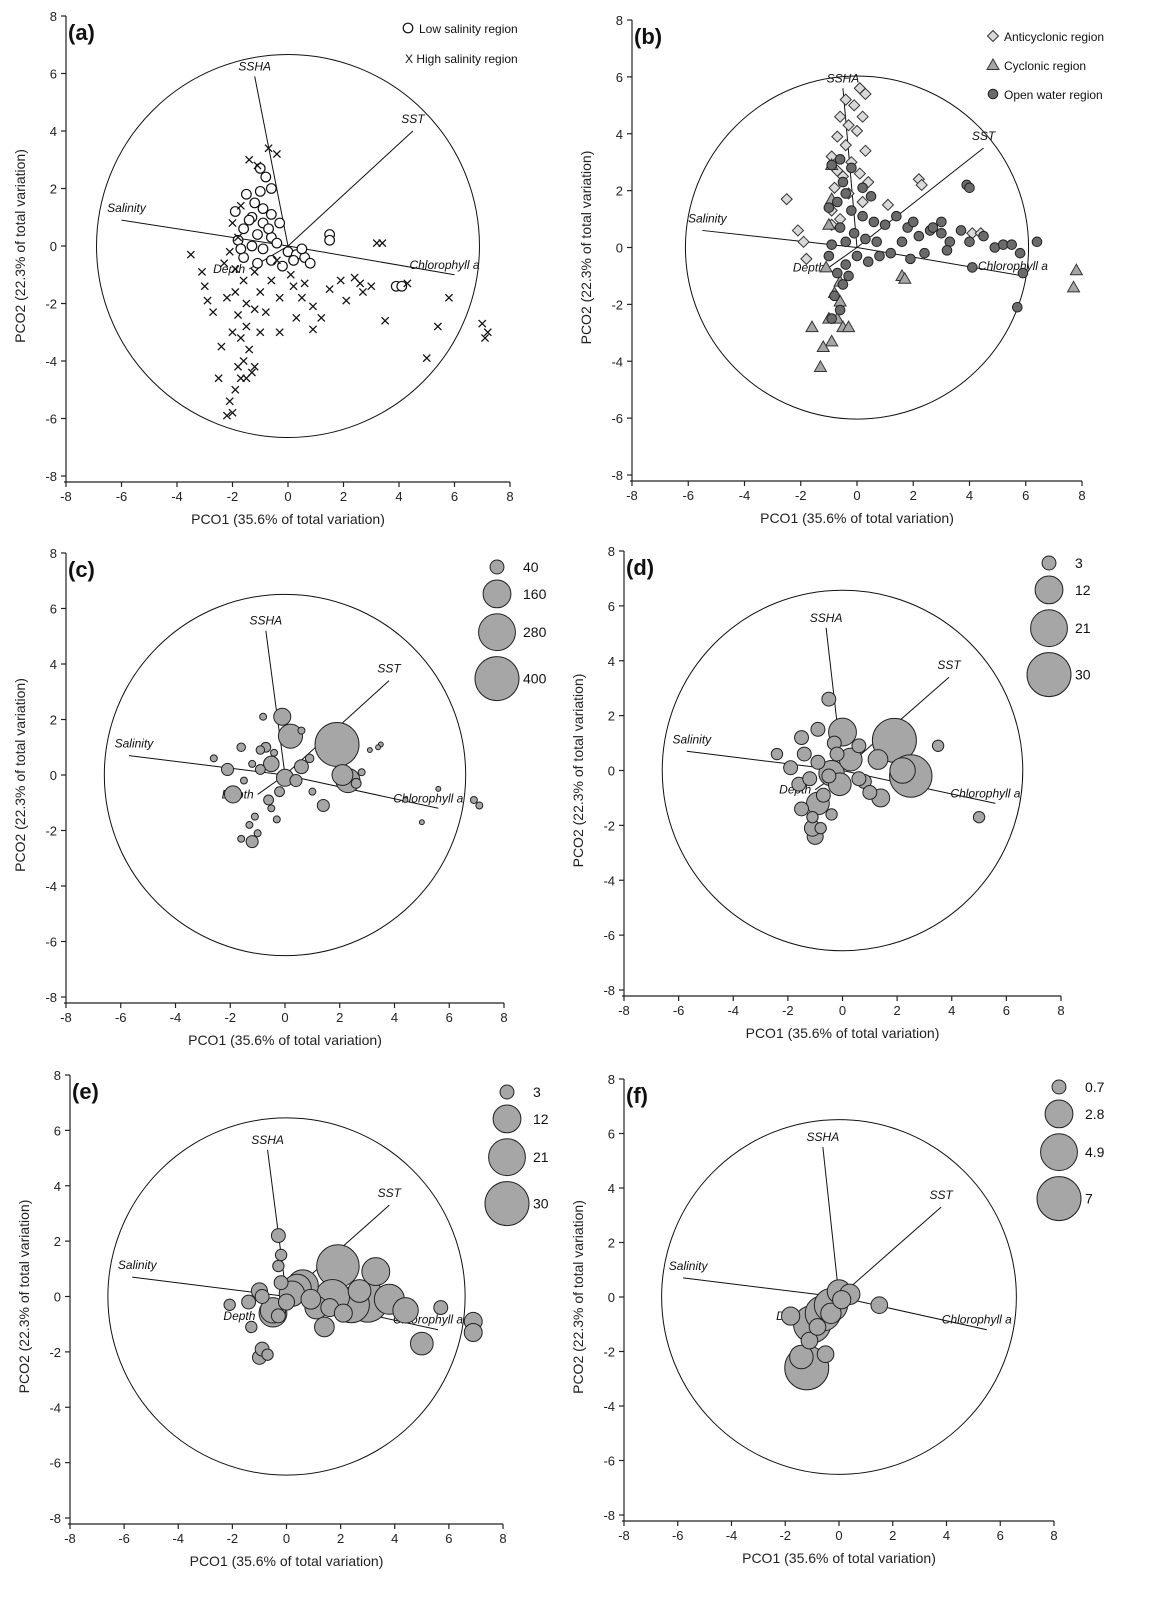 Image resolution: width=1150 pixels, height=1602 pixels. I want to click on legend-bubble-label: 400, so click(535, 679).